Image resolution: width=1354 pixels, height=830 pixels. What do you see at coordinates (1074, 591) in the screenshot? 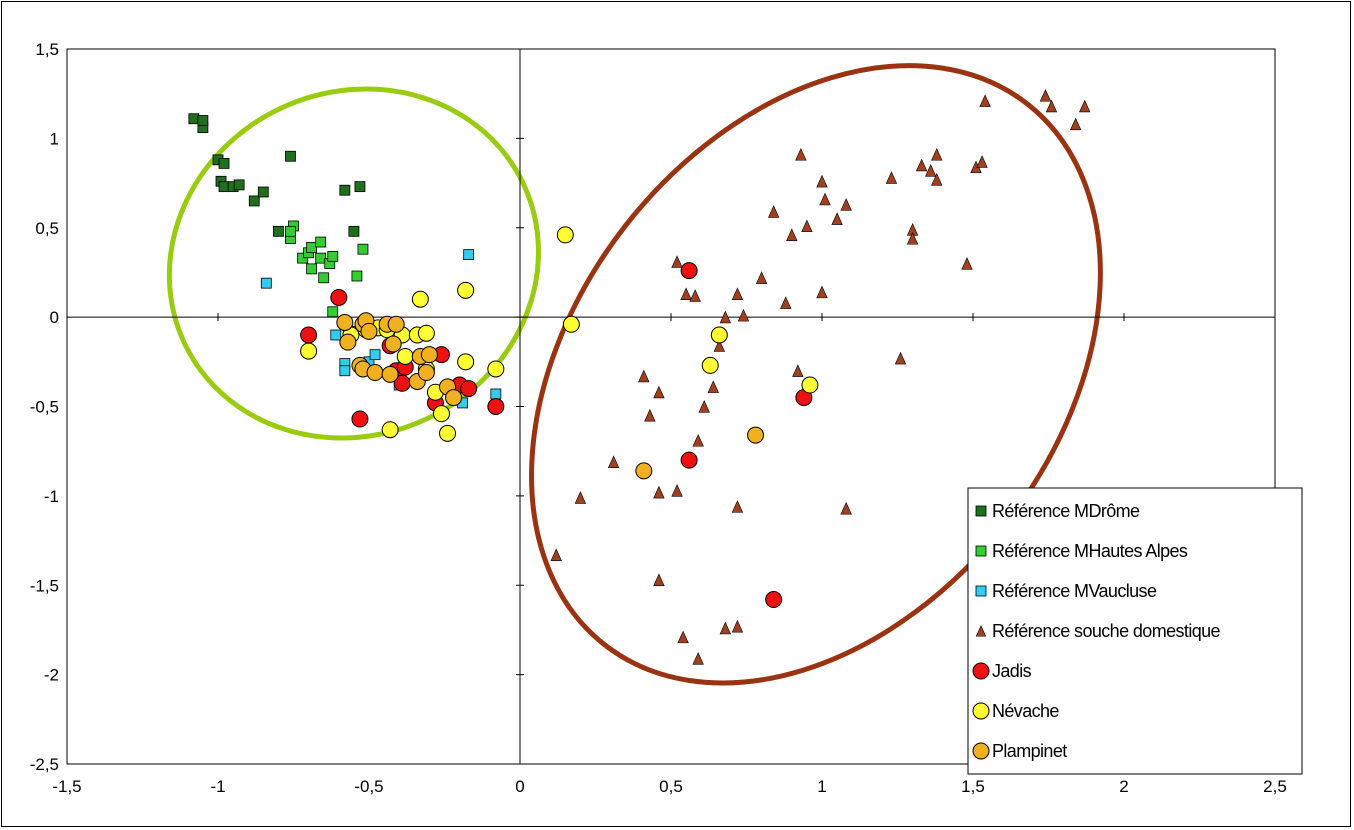
I see `legend-label: Référence MVaucluse` at bounding box center [1074, 591].